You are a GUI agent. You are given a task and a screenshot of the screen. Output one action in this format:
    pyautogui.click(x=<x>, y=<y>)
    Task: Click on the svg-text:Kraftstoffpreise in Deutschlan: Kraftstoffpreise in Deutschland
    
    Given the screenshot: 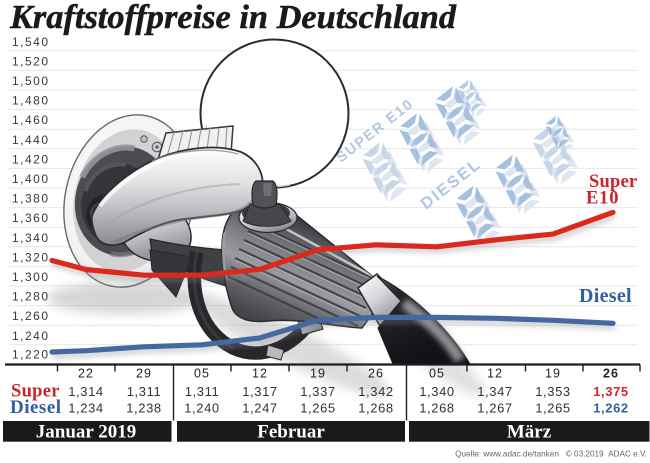 What is the action you would take?
    pyautogui.click(x=233, y=18)
    